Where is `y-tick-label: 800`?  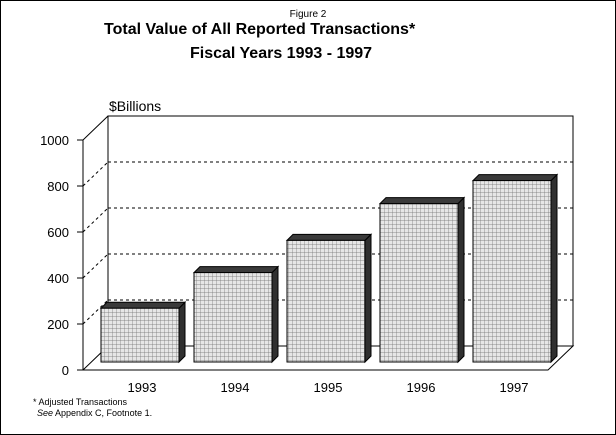 y-tick-label: 800 is located at coordinates (58, 186).